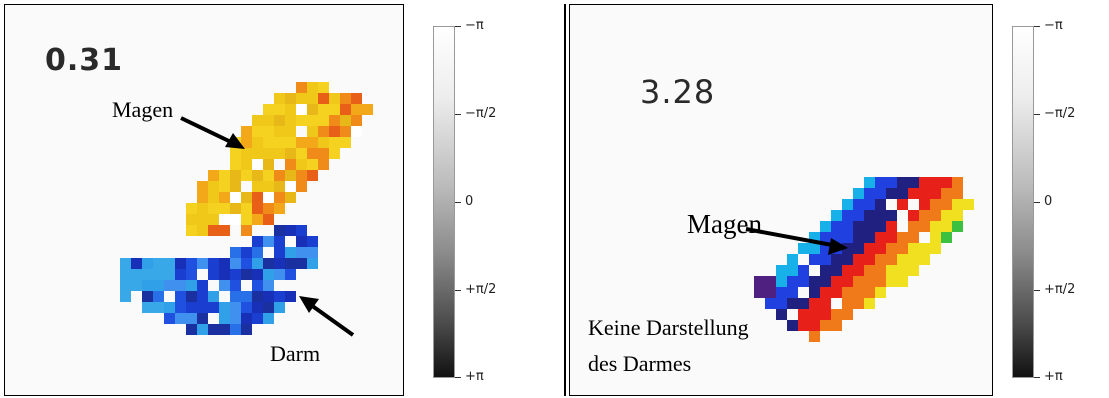 Image resolution: width=1109 pixels, height=398 pixels. Describe the element at coordinates (444, 202) in the screenshot. I see `left-colorbar-gradient` at that location.